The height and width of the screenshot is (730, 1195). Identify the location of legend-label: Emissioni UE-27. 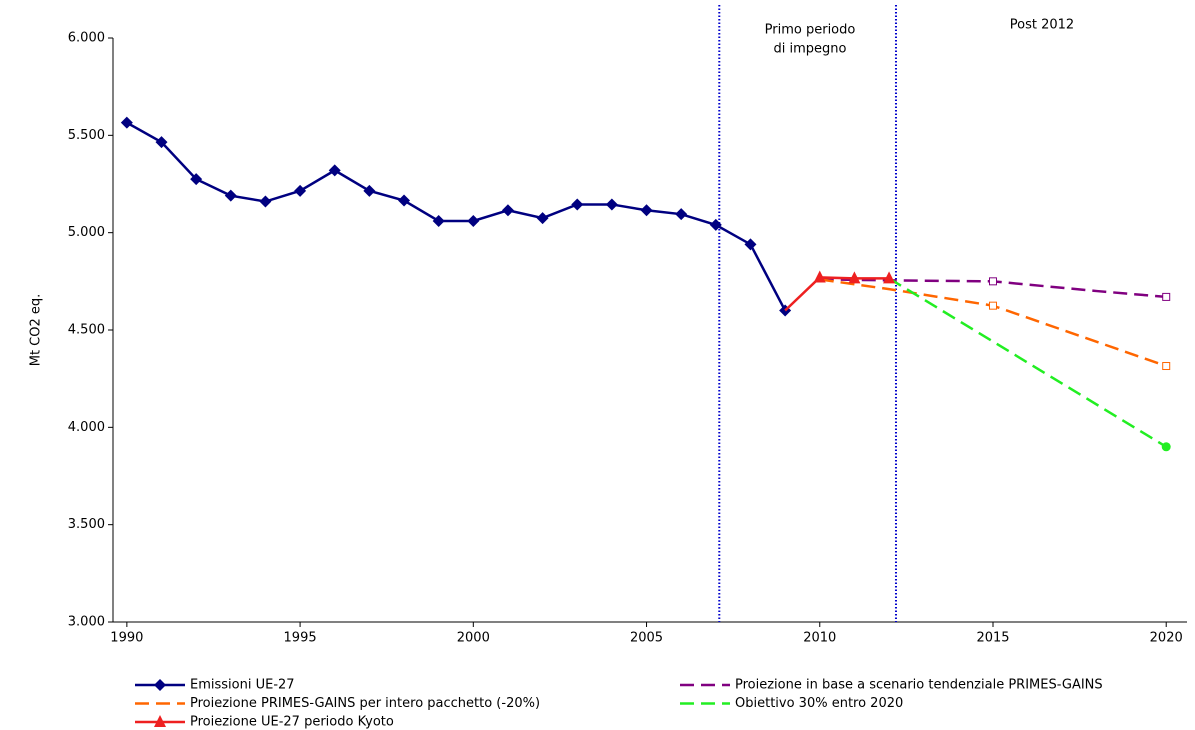
(242, 685).